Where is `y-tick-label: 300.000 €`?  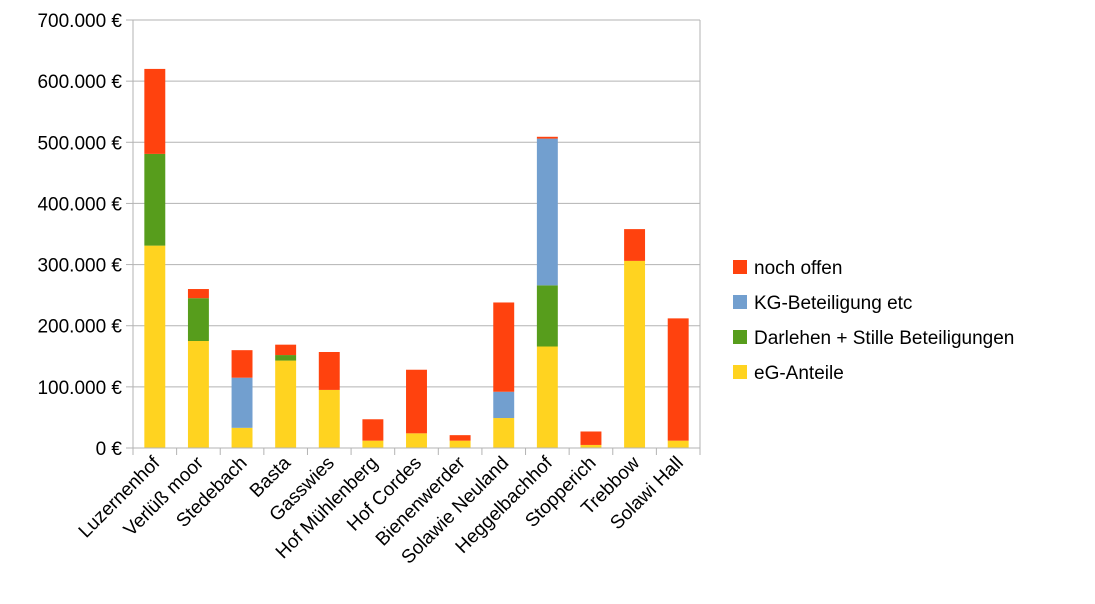 y-tick-label: 300.000 € is located at coordinates (79, 266).